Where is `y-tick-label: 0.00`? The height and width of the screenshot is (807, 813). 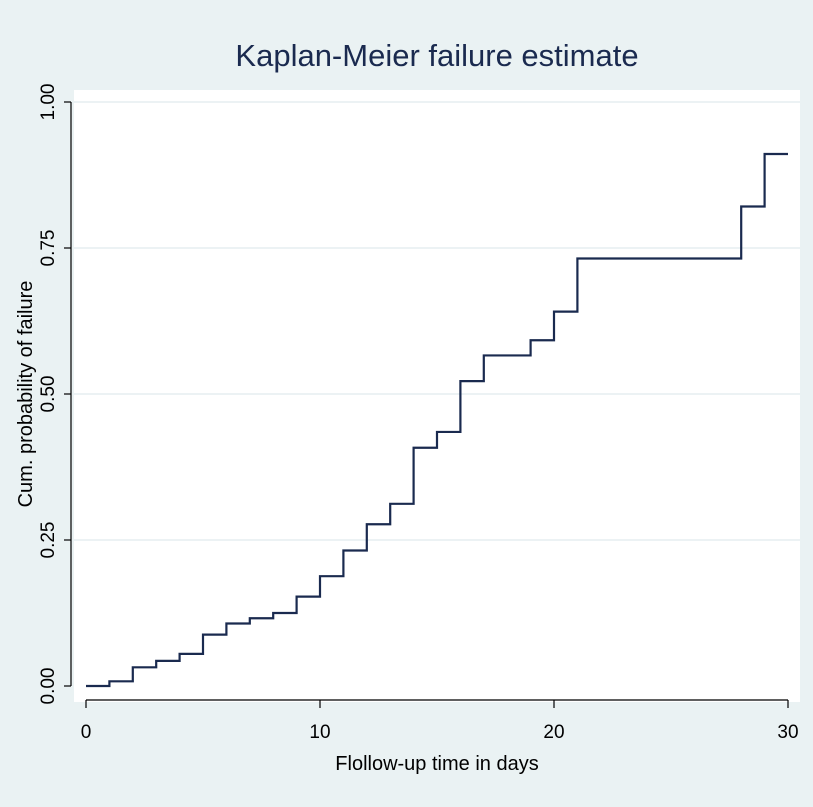
y-tick-label: 0.00 is located at coordinates (48, 686).